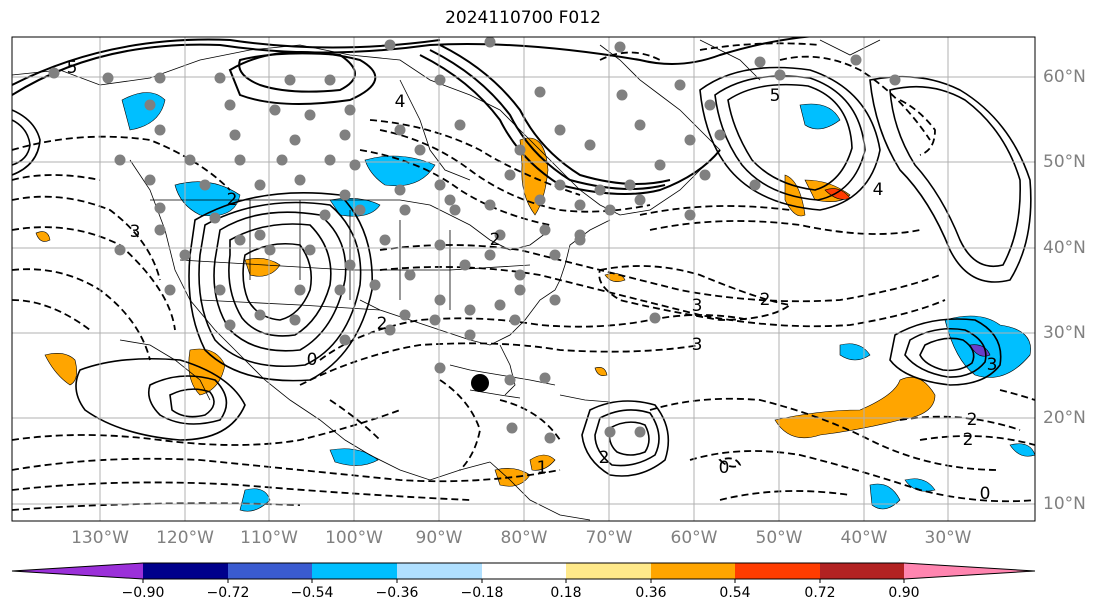  What do you see at coordinates (480, 383) in the screenshot?
I see `storm-center-marker` at bounding box center [480, 383].